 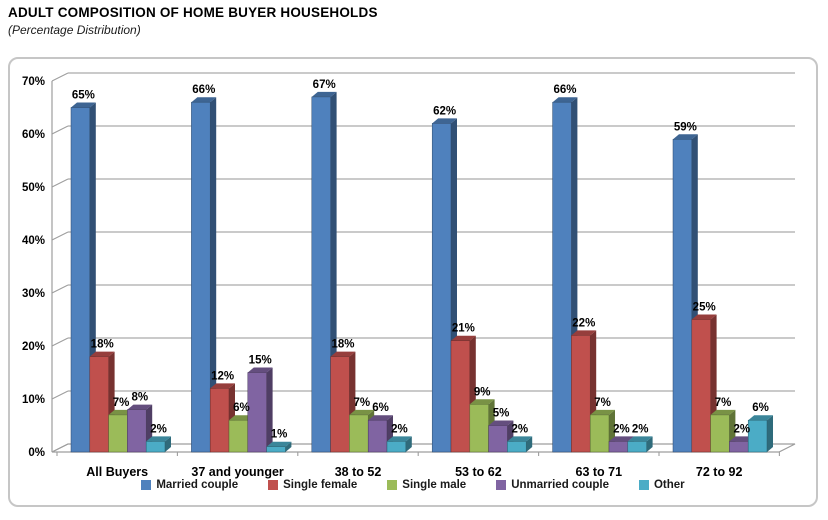 What do you see at coordinates (74, 30) in the screenshot?
I see `chart-subtitle: (Percentage Distribution)` at bounding box center [74, 30].